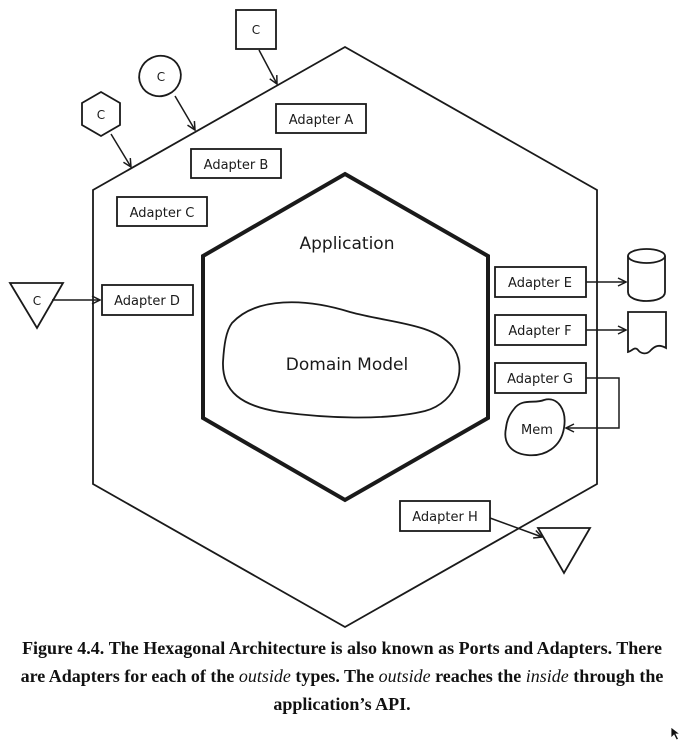  Describe the element at coordinates (347, 244) in the screenshot. I see `application-label: Application` at that location.